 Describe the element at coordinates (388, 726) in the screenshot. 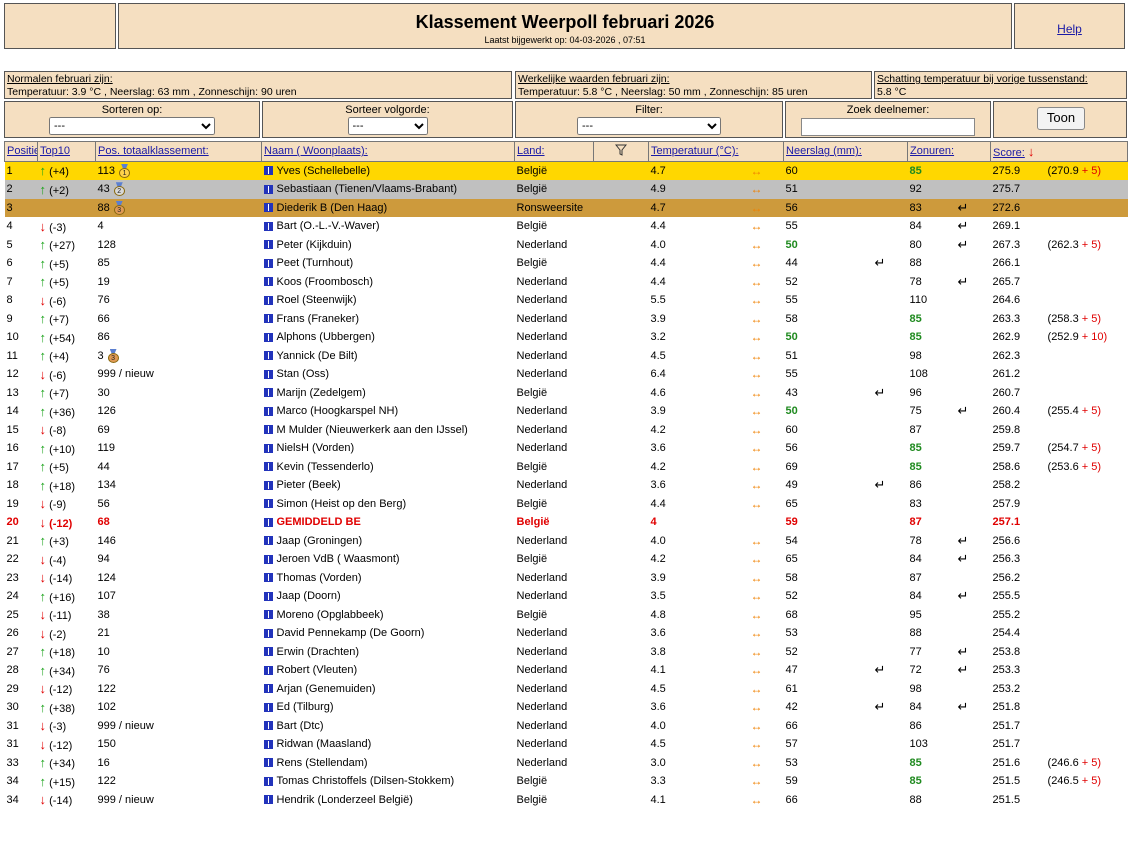

I see `cell-name: Bart (Dtc)` at that location.